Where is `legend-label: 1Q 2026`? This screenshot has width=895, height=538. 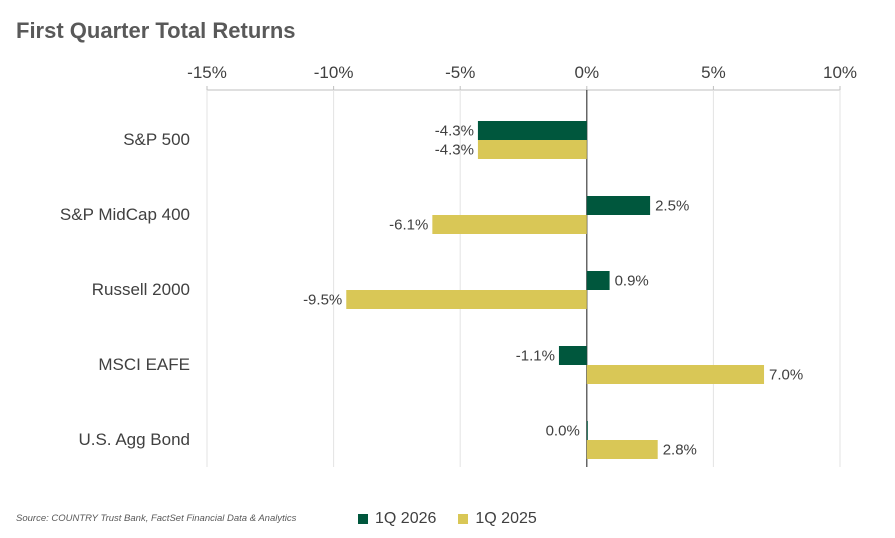 legend-label: 1Q 2026 is located at coordinates (406, 518).